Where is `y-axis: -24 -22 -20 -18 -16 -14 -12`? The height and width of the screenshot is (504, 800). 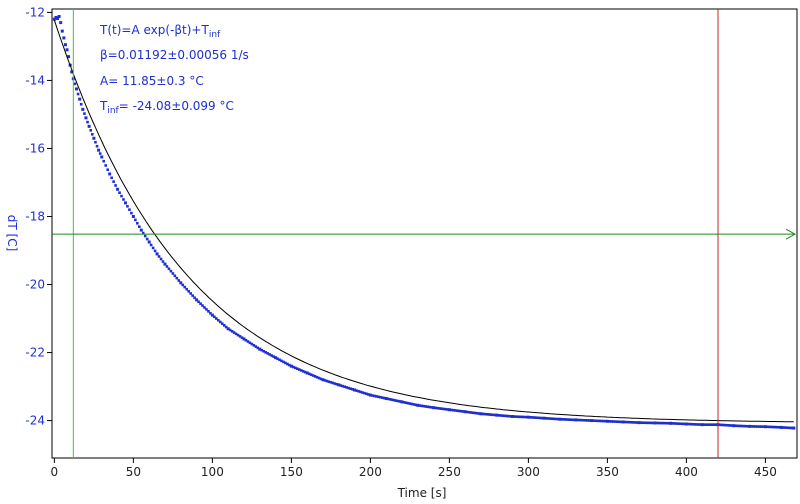 y-axis: -24 -22 -20 -18 -16 -14 -12 is located at coordinates (38, 216).